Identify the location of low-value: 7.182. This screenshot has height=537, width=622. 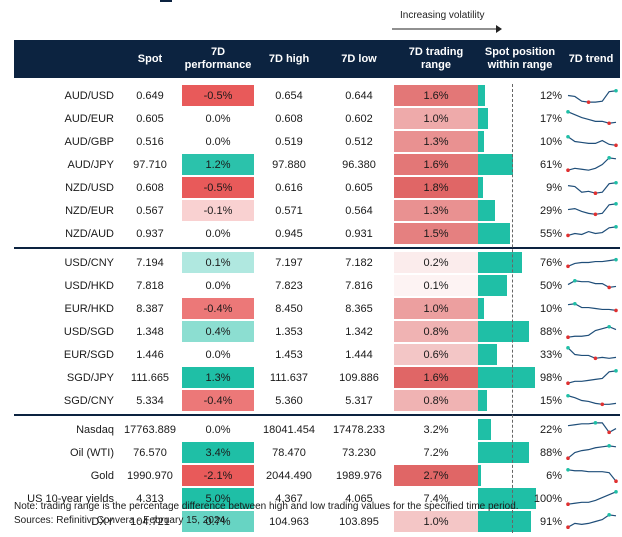
(359, 262).